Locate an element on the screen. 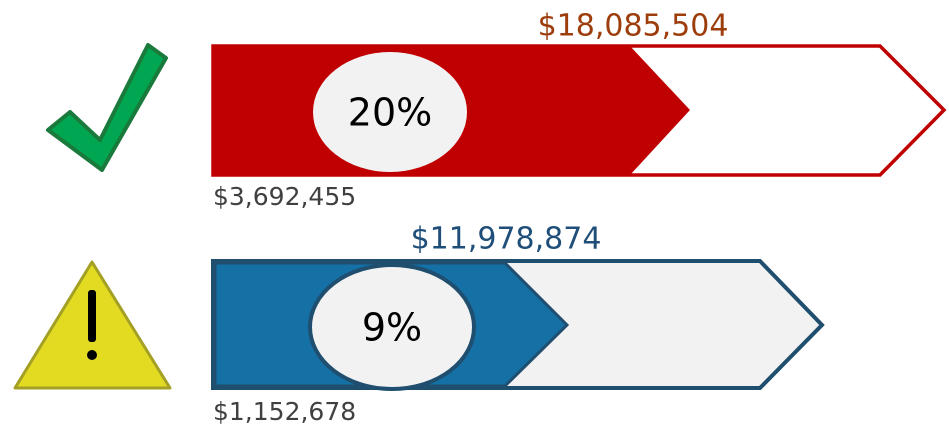 Image resolution: width=949 pixels, height=430 pixels. warning-dot is located at coordinates (92, 355).